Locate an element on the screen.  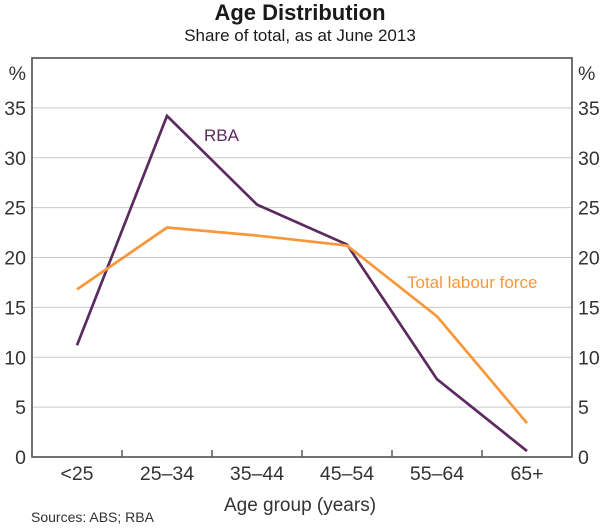
y-tick-label-right: 15 is located at coordinates (589, 308).